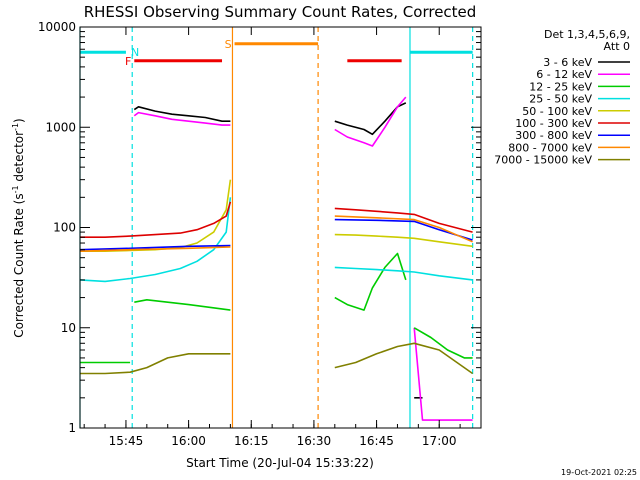 Image resolution: width=640 pixels, height=480 pixels. What do you see at coordinates (564, 74) in the screenshot?
I see `legend-label-2: 6 - 12 keV` at bounding box center [564, 74].